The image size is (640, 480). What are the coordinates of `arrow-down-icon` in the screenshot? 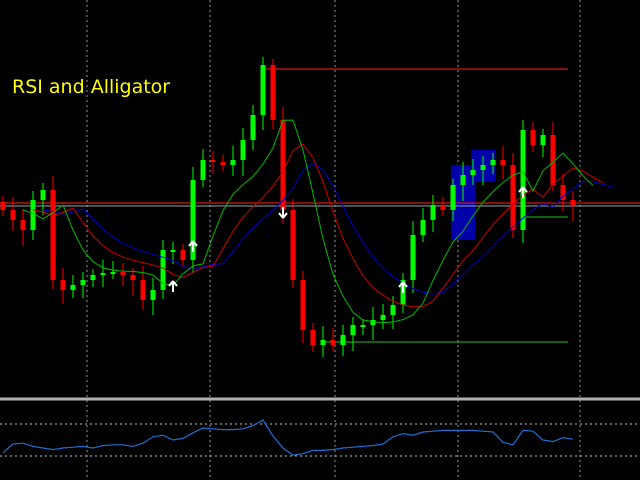 It's located at (283, 213).